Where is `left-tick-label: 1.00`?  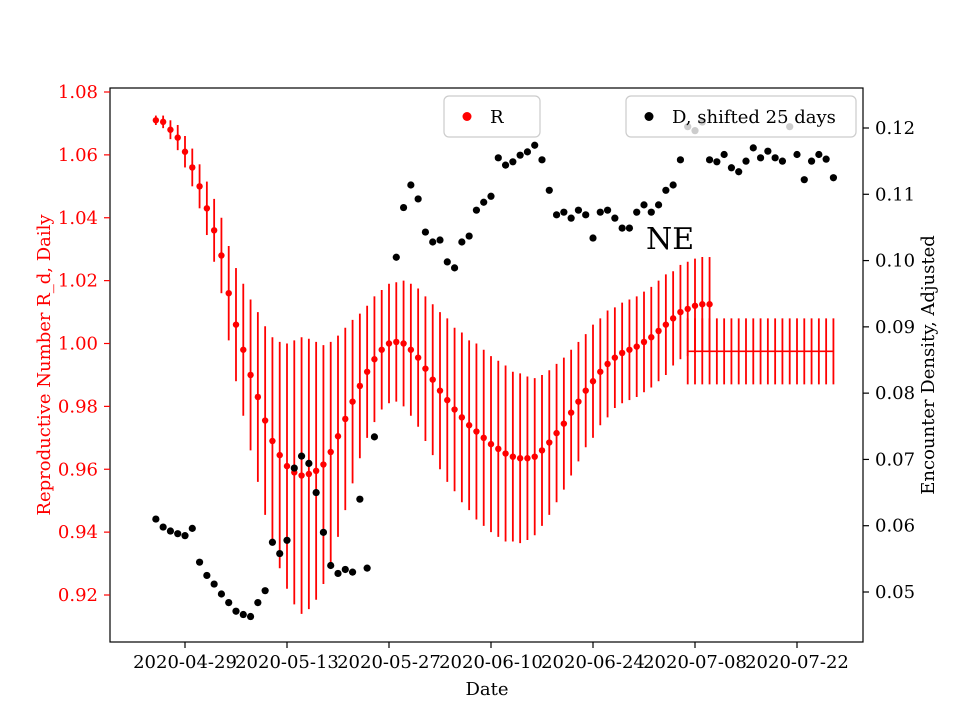
left-tick-label: 1.00 is located at coordinates (78, 344).